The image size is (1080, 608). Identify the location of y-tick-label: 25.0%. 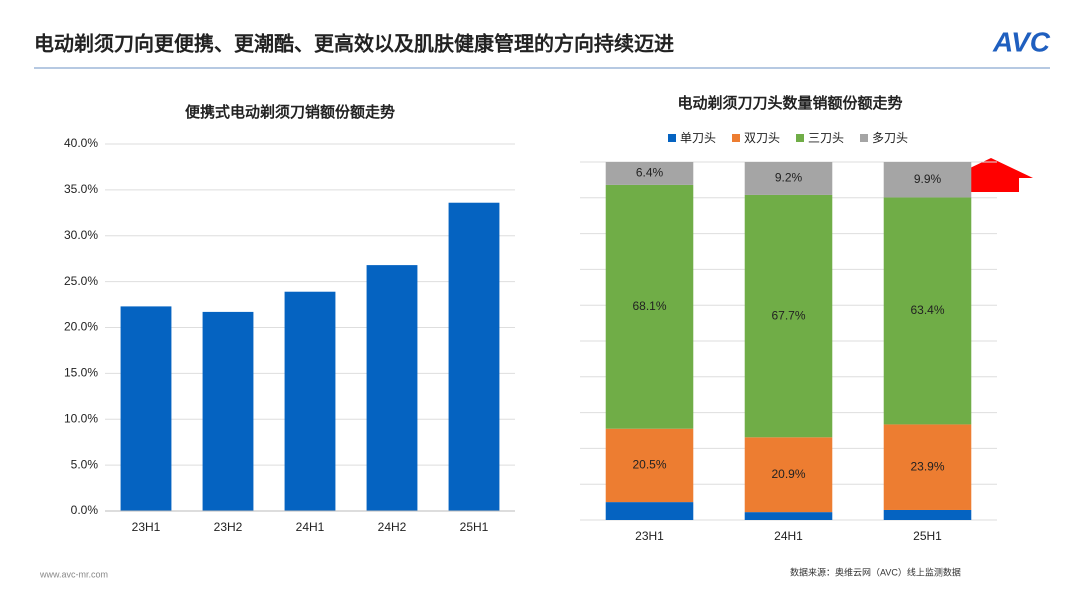
(81, 281).